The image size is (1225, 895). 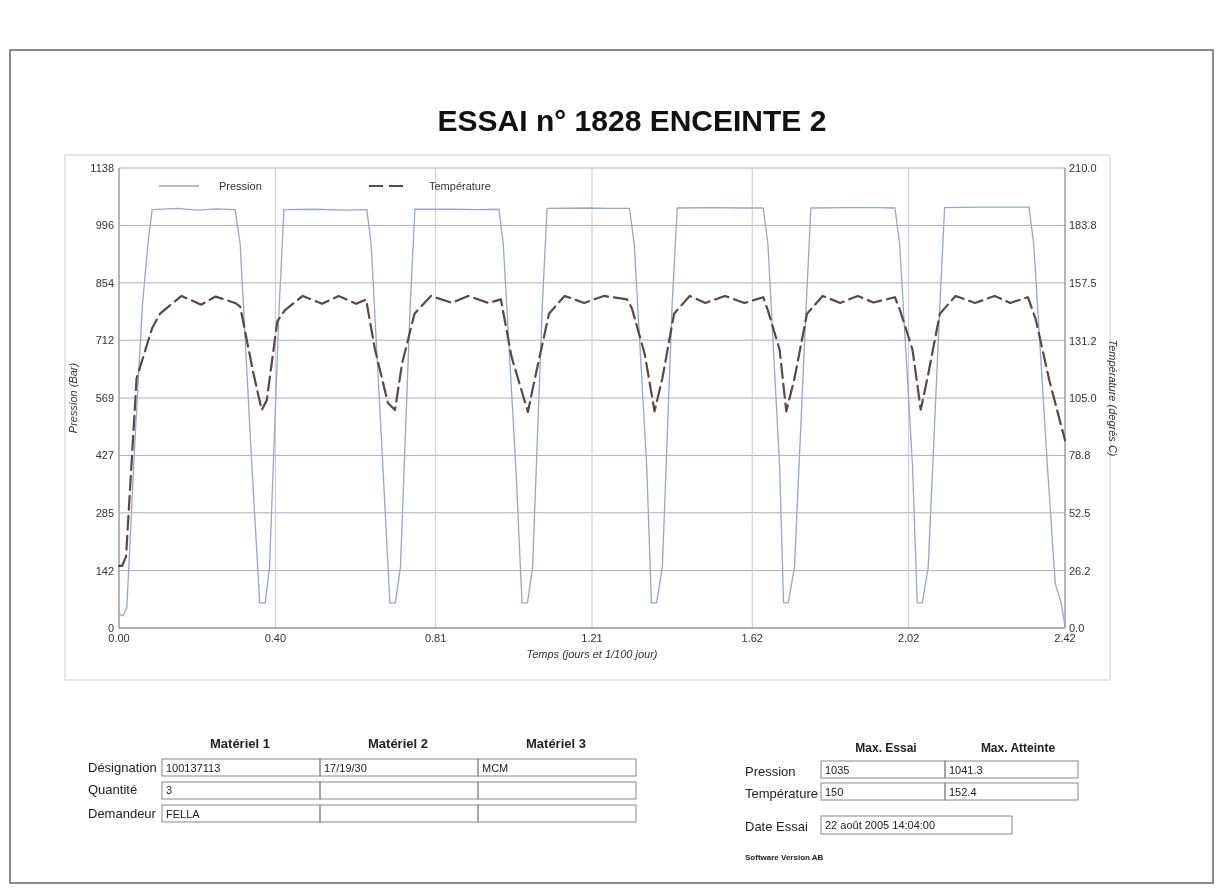 I want to click on y-tick-label: 427, so click(x=104, y=455).